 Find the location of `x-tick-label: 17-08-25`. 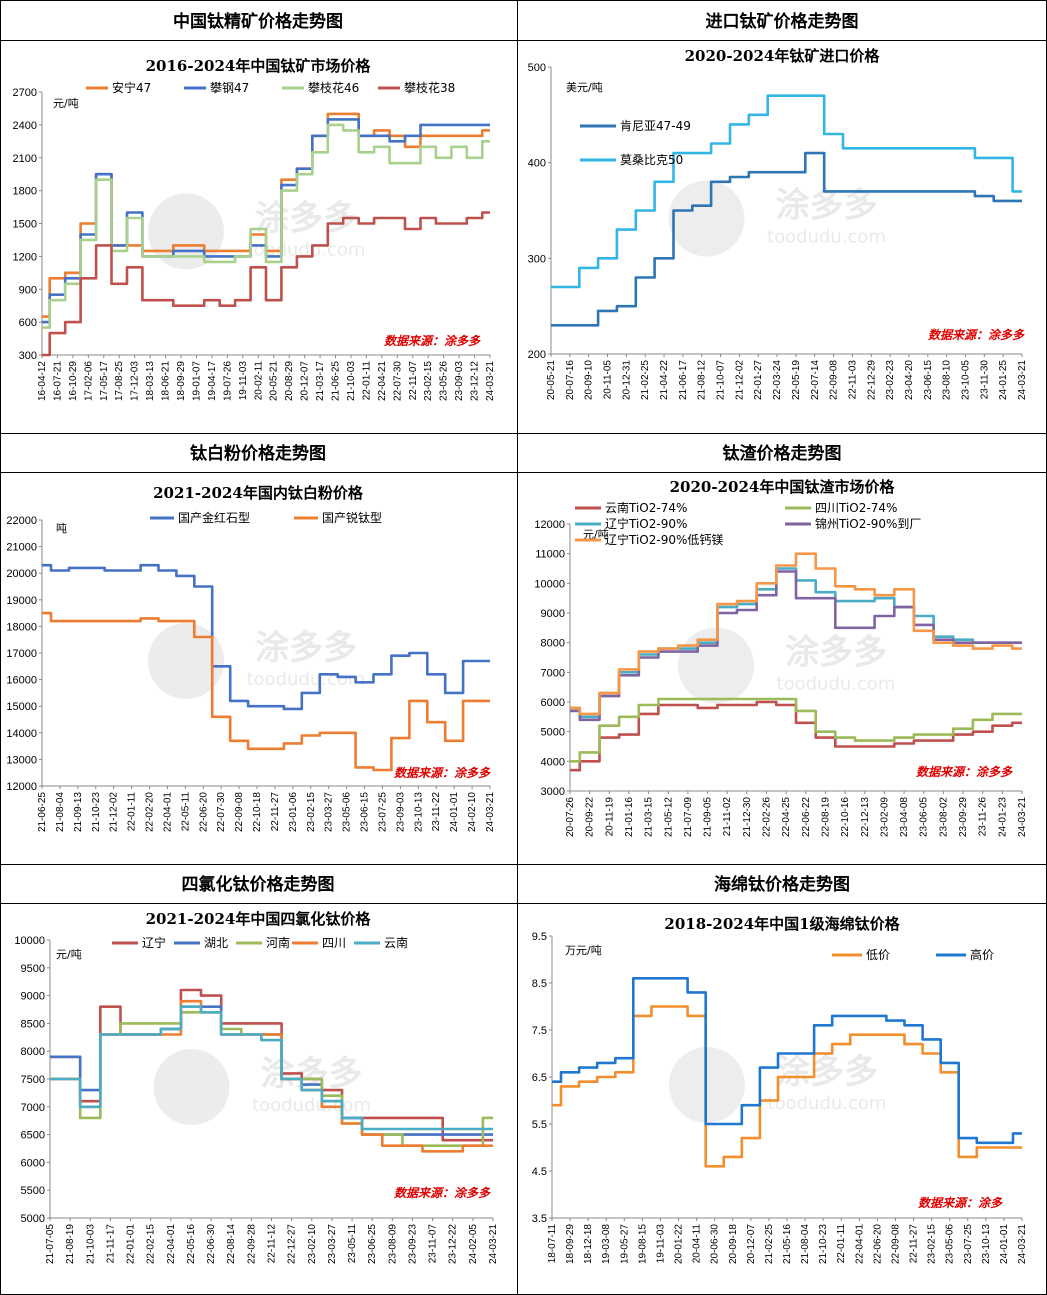

x-tick-label: 17-08-25 is located at coordinates (119, 381).